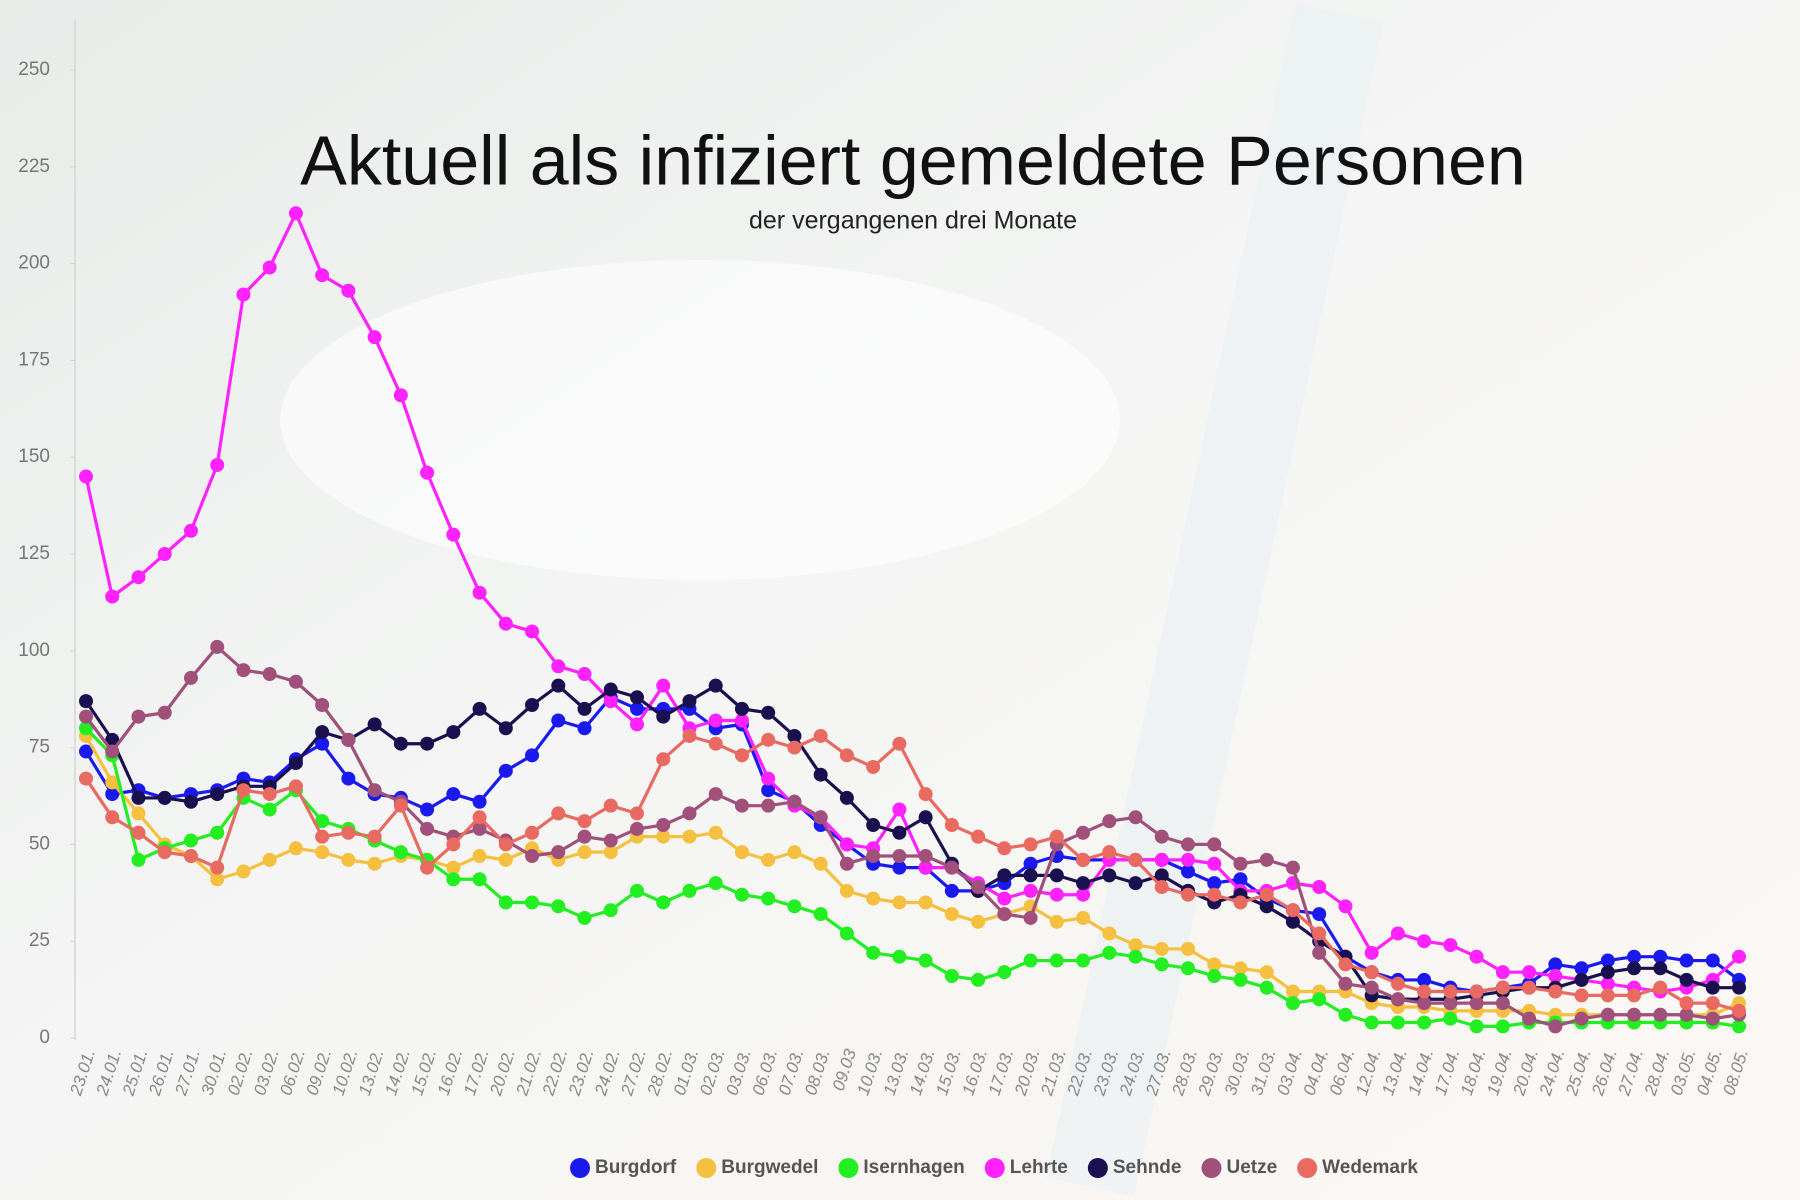 The width and height of the screenshot is (1800, 1200). What do you see at coordinates (1370, 1167) in the screenshot?
I see `legend-label: Wedemark` at bounding box center [1370, 1167].